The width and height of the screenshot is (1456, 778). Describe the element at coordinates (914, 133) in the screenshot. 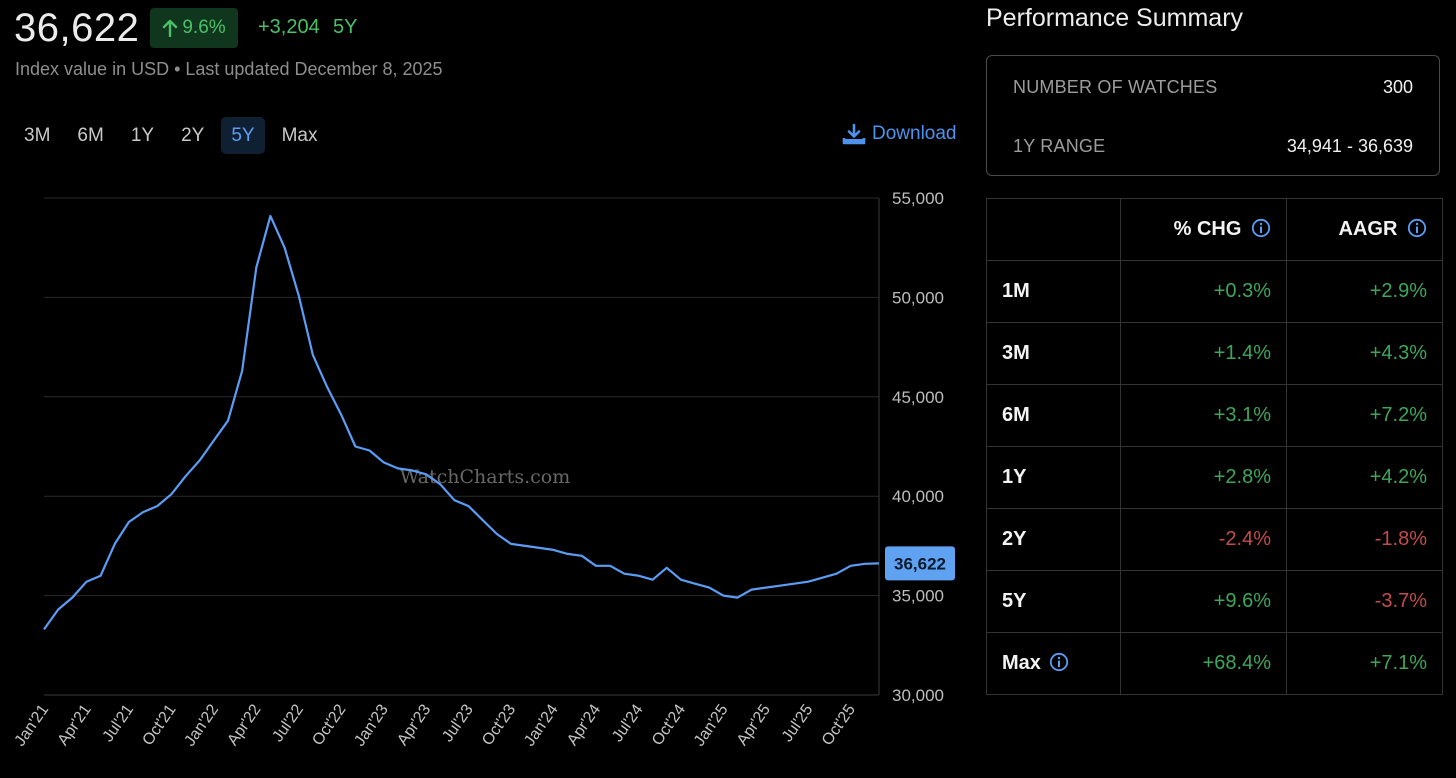

I see `download-label: Download` at that location.